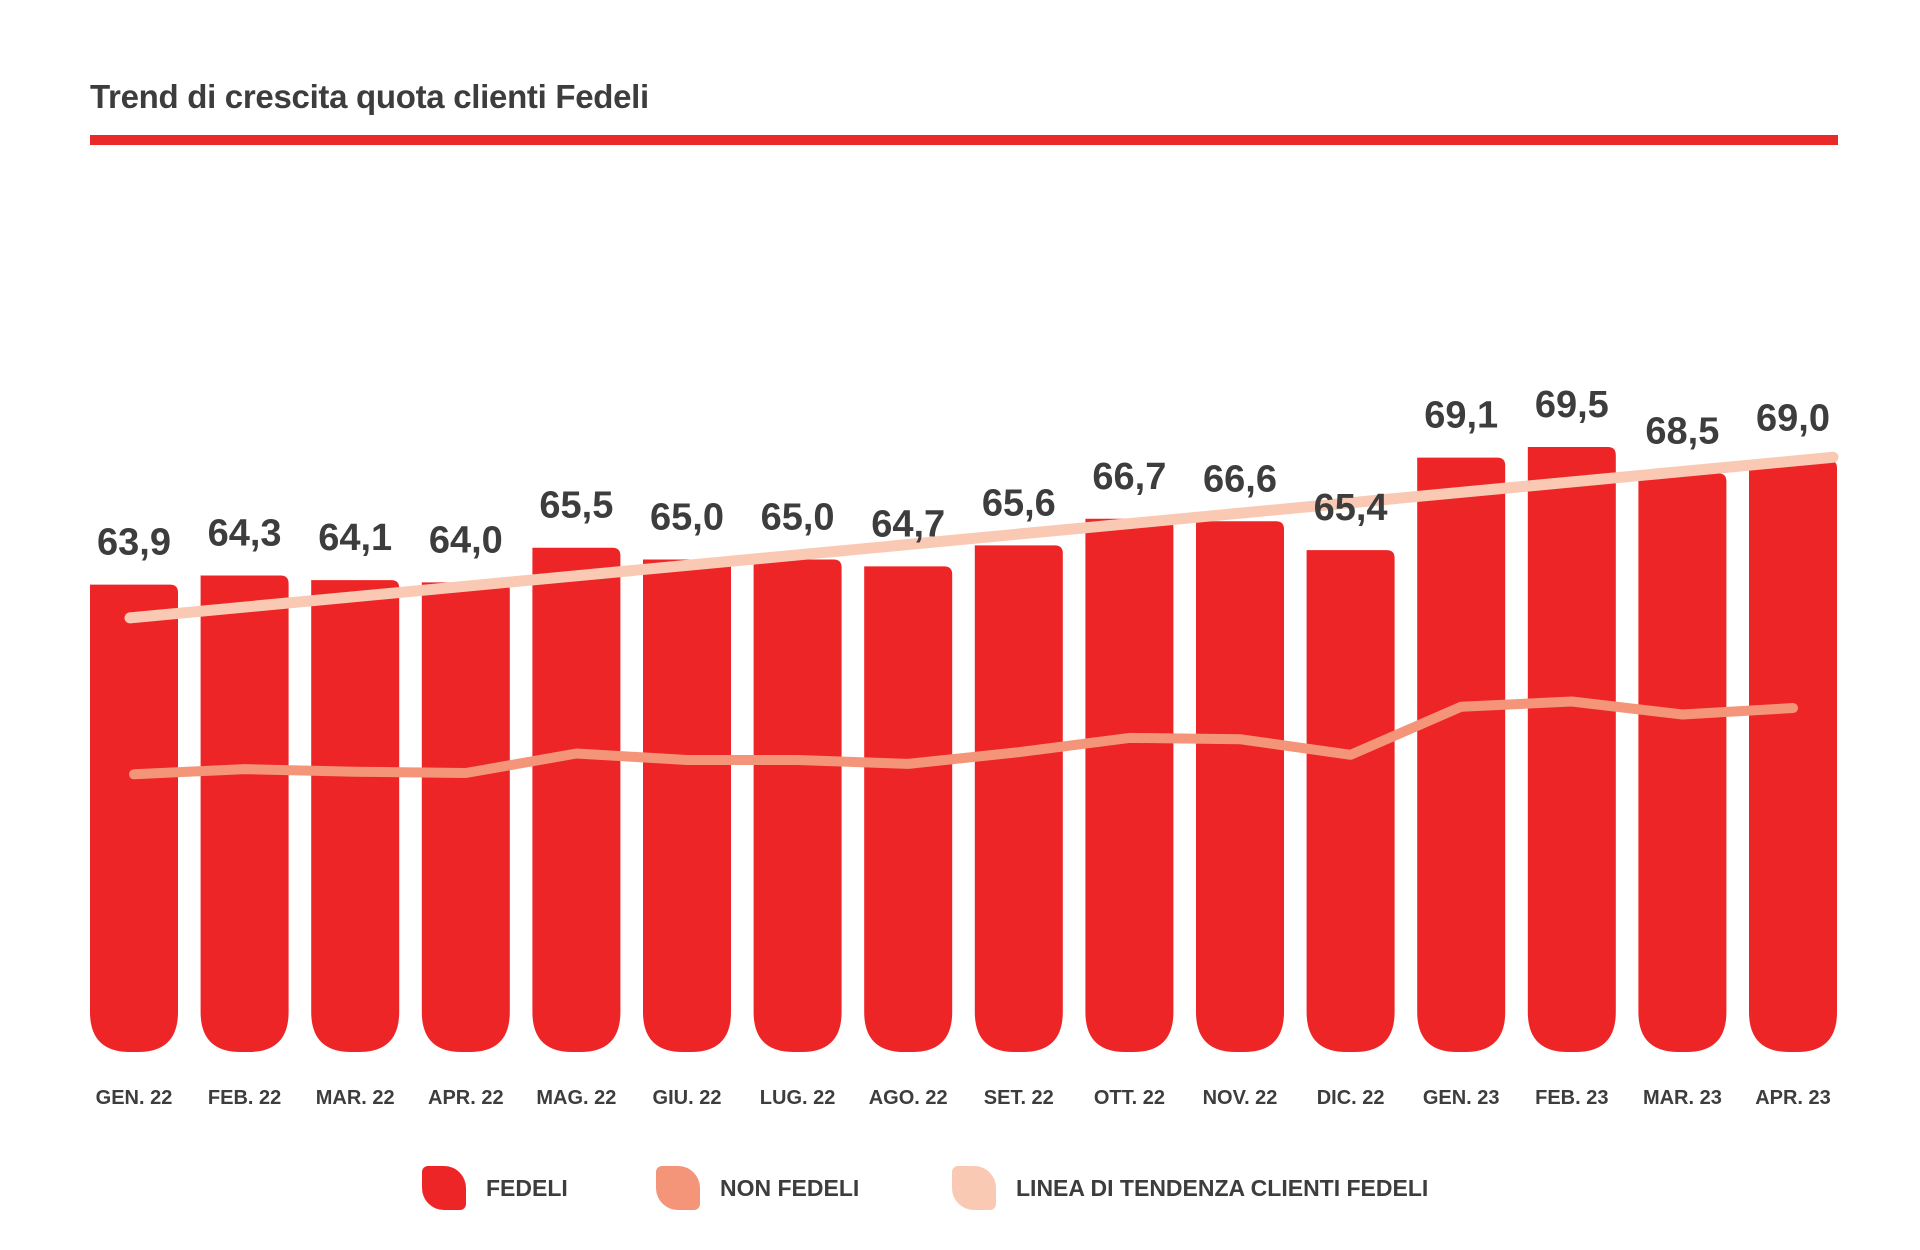 The image size is (1920, 1250). I want to click on data-label: 66,6, so click(1240, 479).